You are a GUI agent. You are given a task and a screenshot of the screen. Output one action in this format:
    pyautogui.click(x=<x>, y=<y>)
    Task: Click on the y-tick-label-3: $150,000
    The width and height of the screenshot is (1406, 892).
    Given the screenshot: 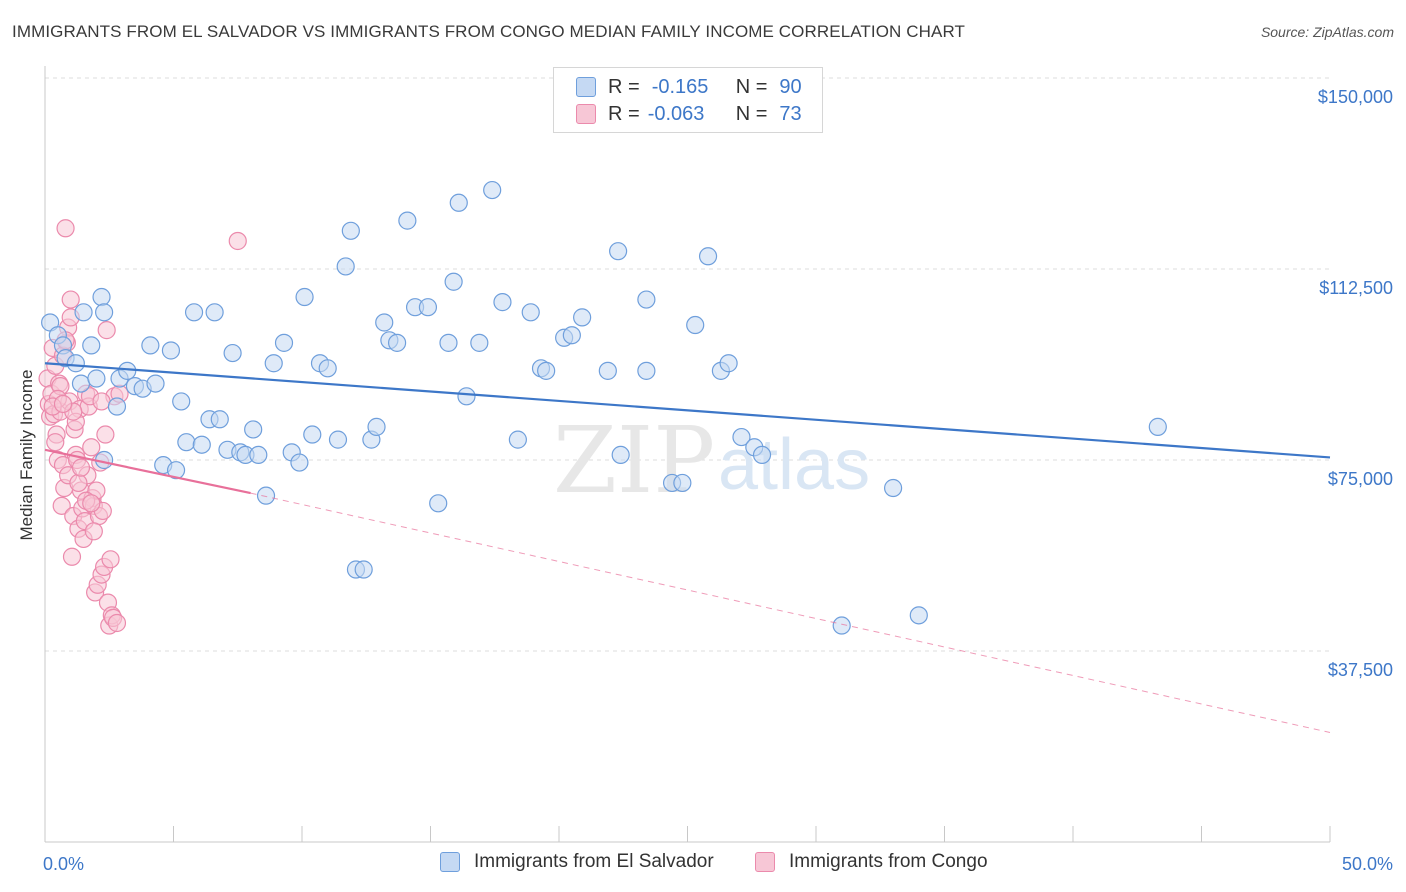 What is the action you would take?
    pyautogui.click(x=1355, y=97)
    